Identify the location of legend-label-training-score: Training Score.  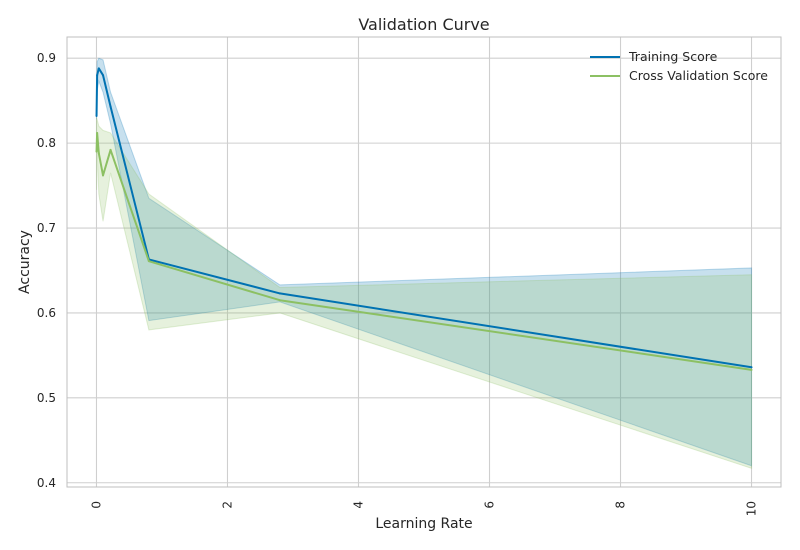
(673, 56).